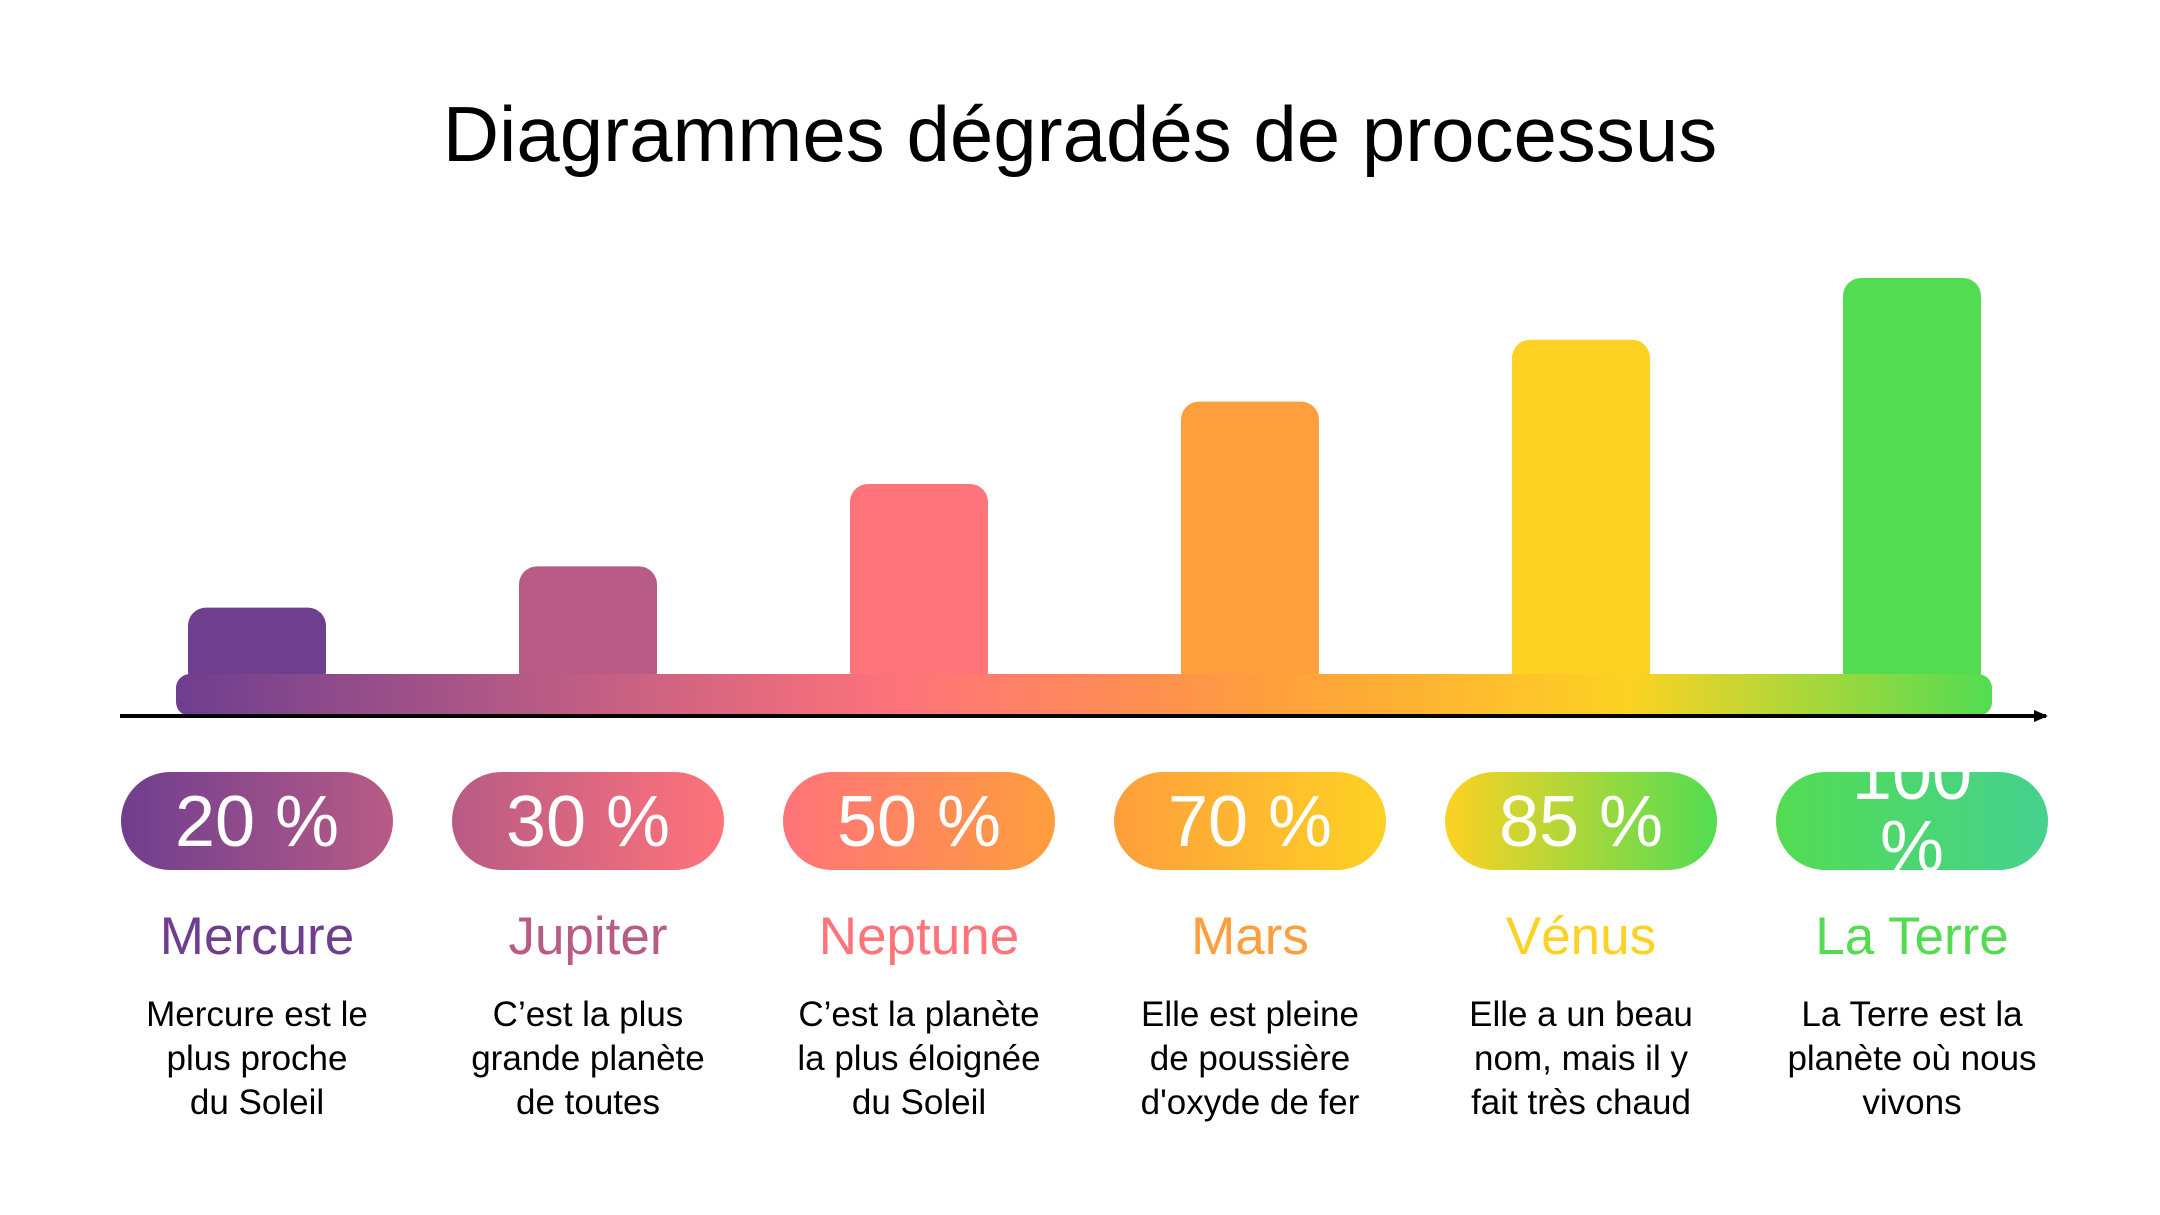  I want to click on value-label-neptune: 50 %, so click(919, 822).